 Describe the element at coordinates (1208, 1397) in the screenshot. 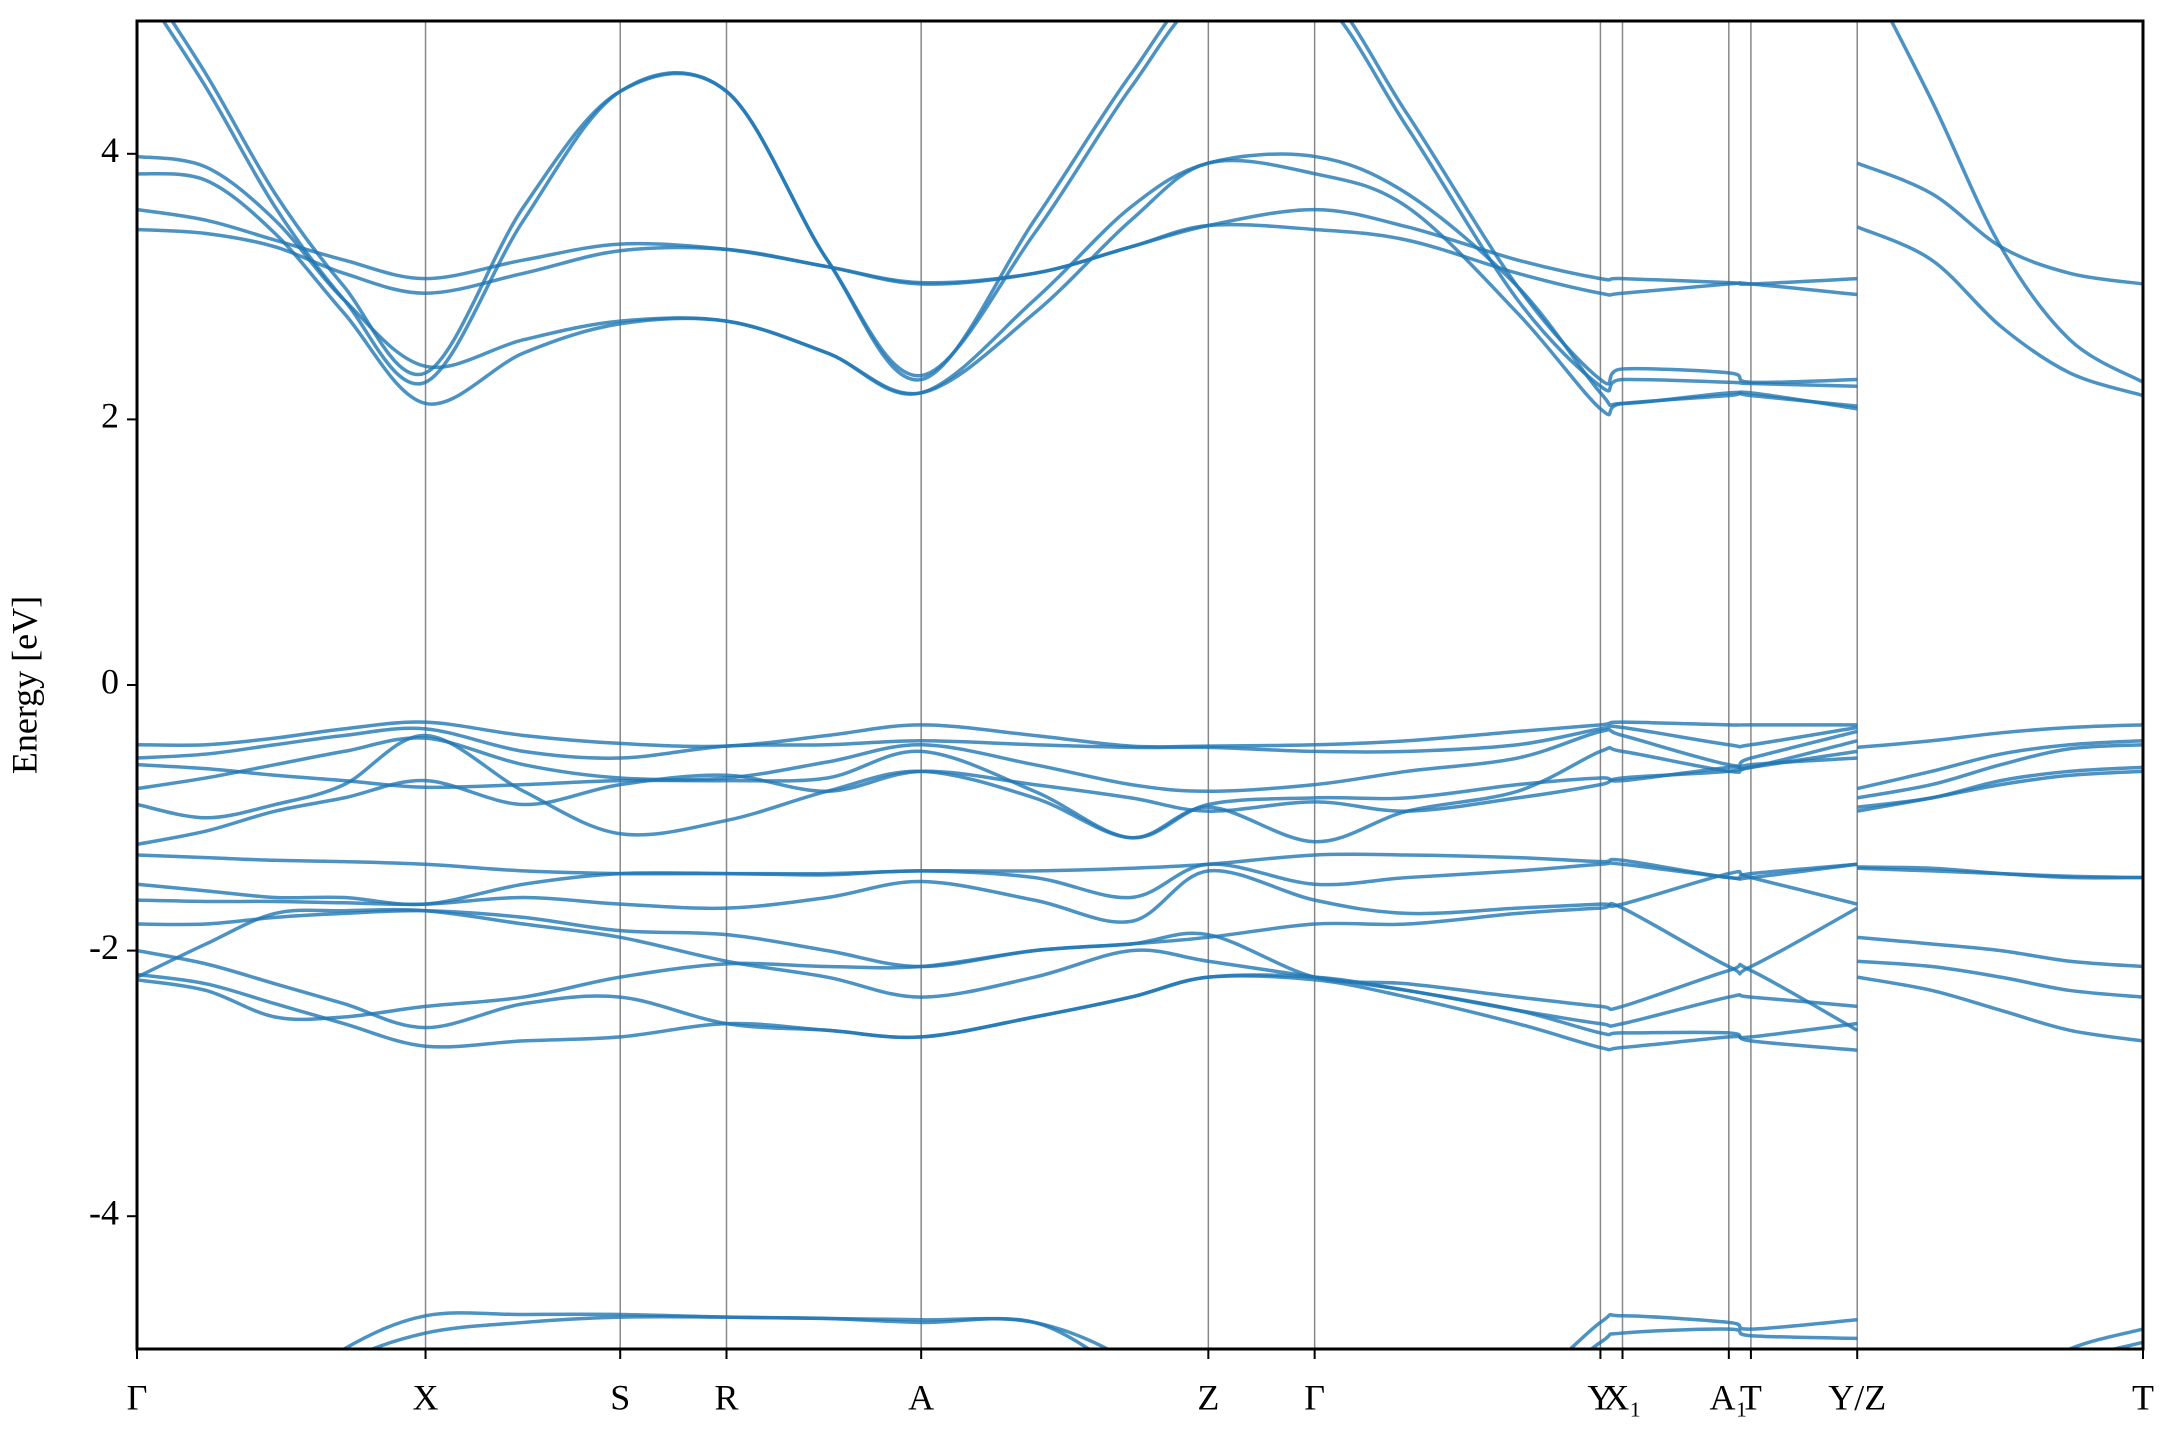

I see `x-tick-label: Z` at that location.